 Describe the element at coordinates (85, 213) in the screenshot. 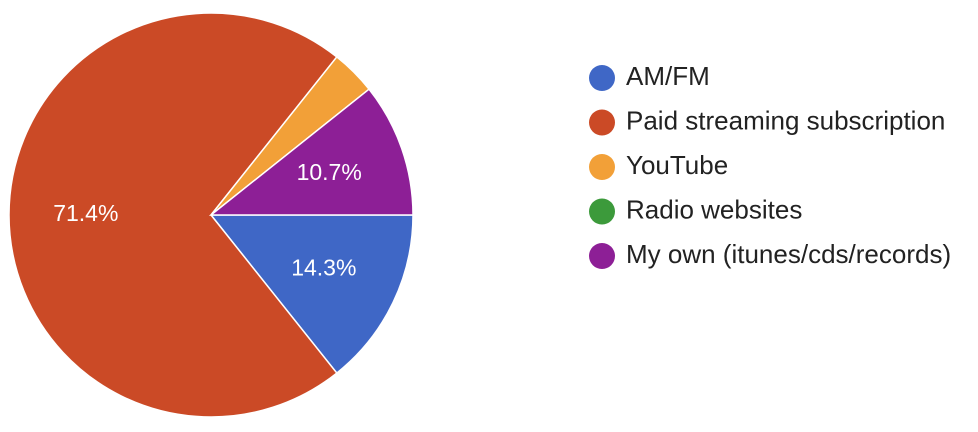

I see `slice-percent-label: 71.4%` at that location.